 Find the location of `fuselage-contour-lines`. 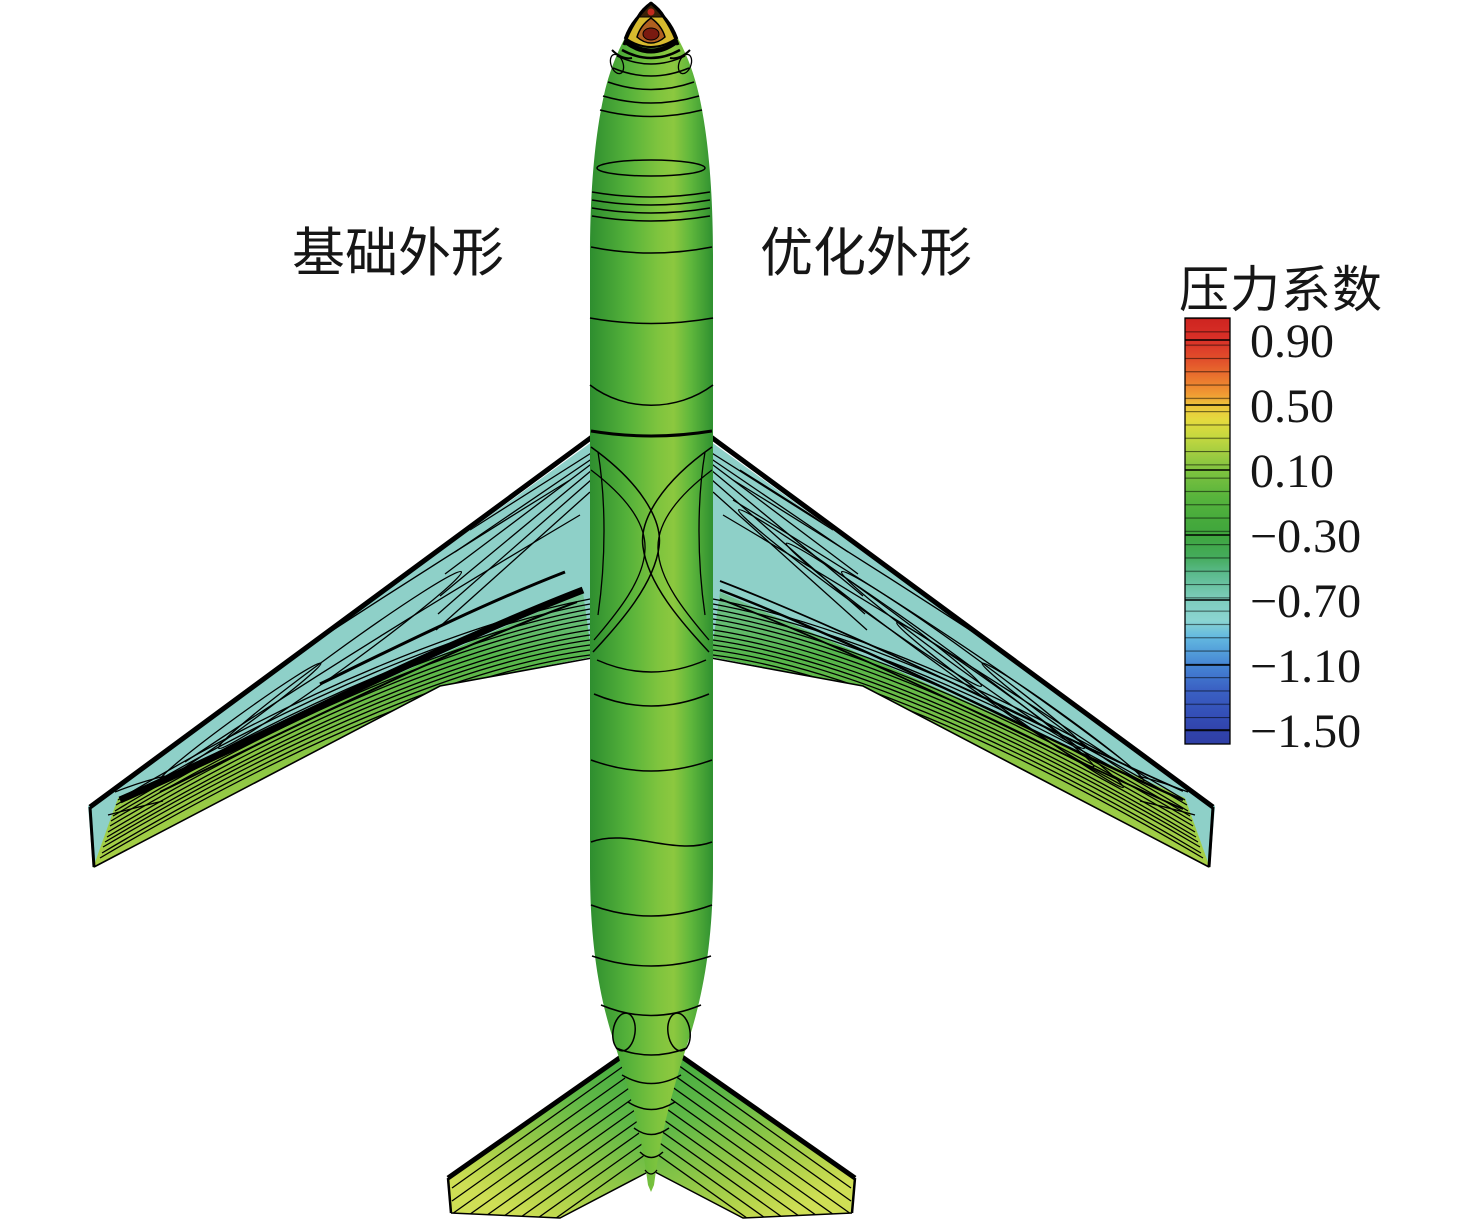

fuselage-contour-lines is located at coordinates (651, 614).